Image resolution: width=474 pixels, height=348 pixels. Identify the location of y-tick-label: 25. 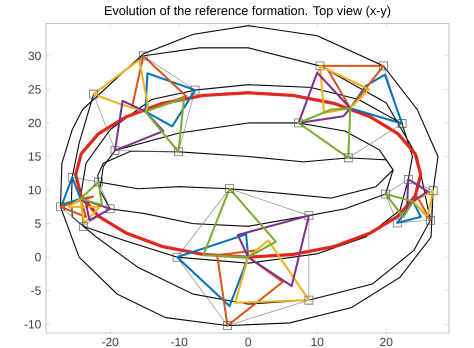
(34, 89).